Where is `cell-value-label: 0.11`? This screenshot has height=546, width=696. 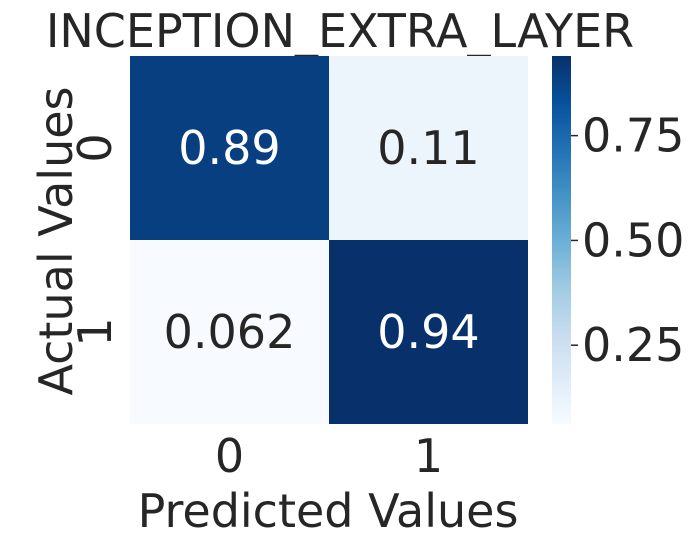
cell-value-label: 0.11 is located at coordinates (428, 148).